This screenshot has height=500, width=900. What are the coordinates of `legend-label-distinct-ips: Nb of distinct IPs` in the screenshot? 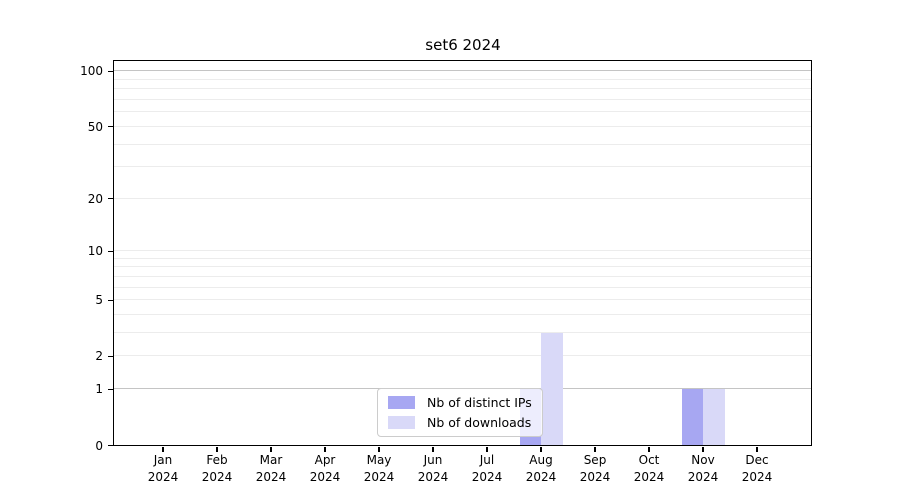 It's located at (479, 402).